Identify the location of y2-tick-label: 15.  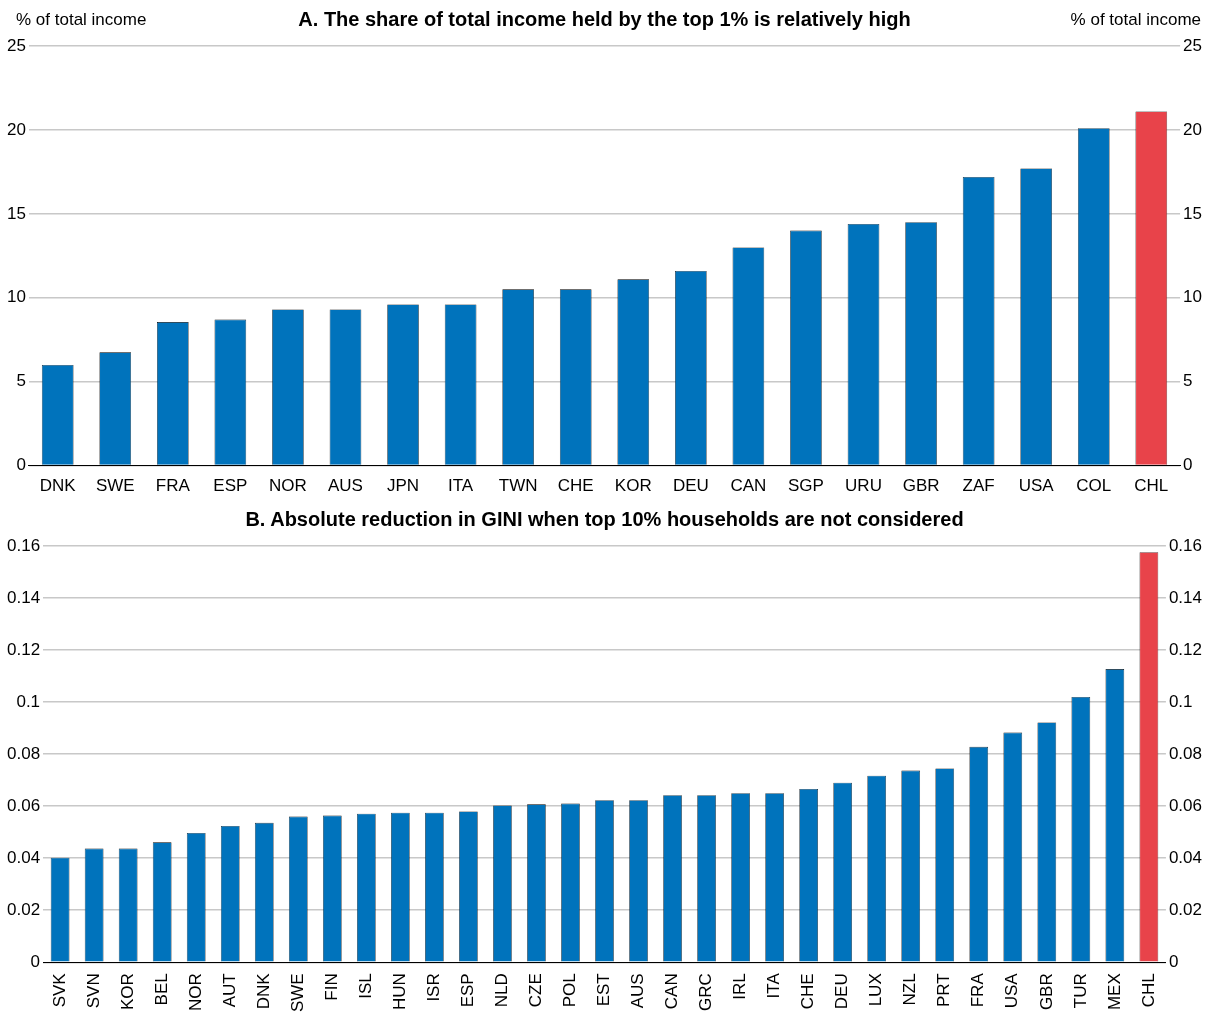
(1193, 213).